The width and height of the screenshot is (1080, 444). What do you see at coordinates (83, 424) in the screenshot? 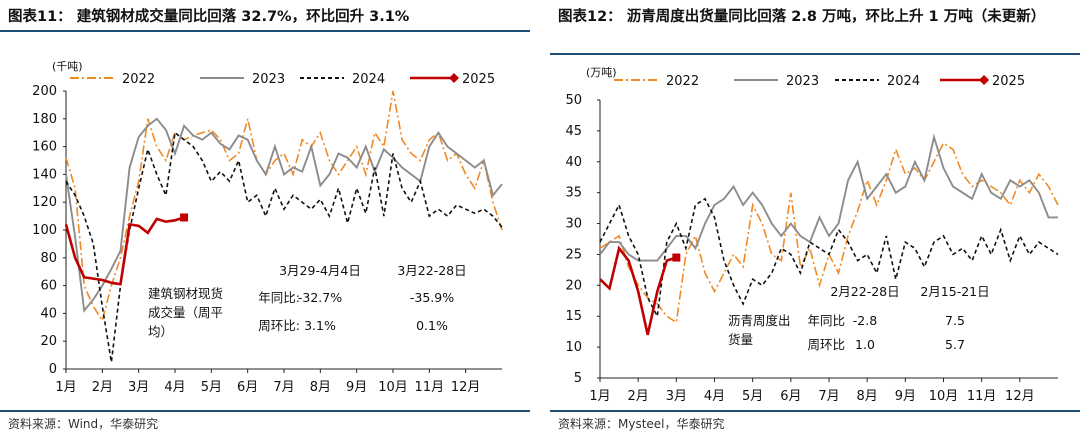
I see `source-note: 资料来源：Wind，华泰研究` at bounding box center [83, 424].